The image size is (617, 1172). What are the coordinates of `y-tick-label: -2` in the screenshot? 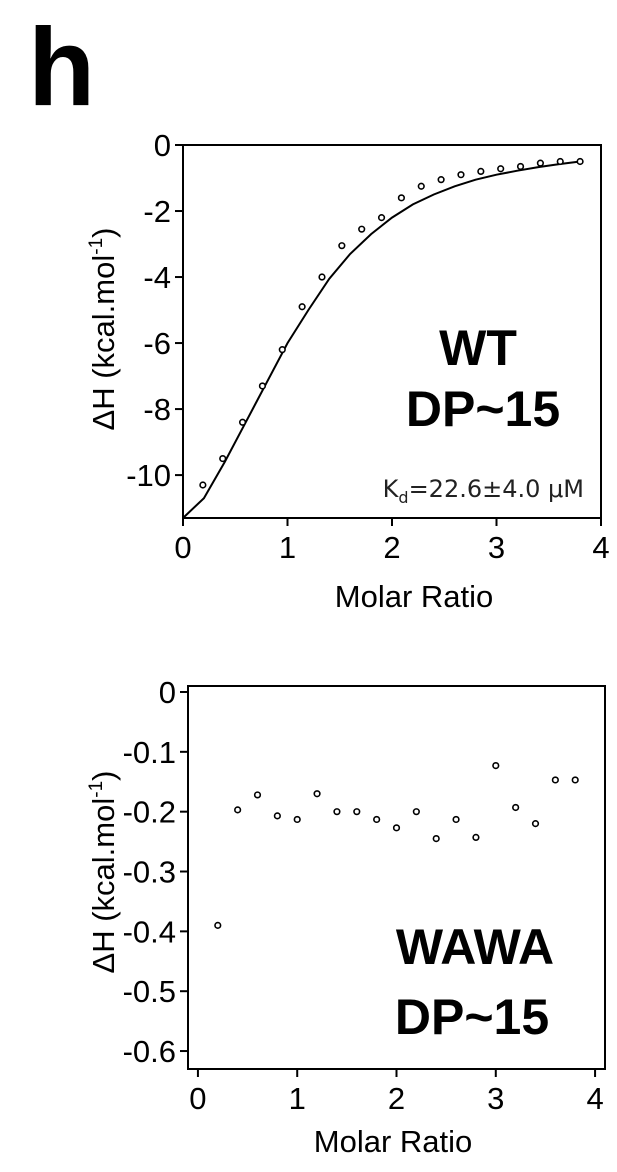 It's located at (157, 211).